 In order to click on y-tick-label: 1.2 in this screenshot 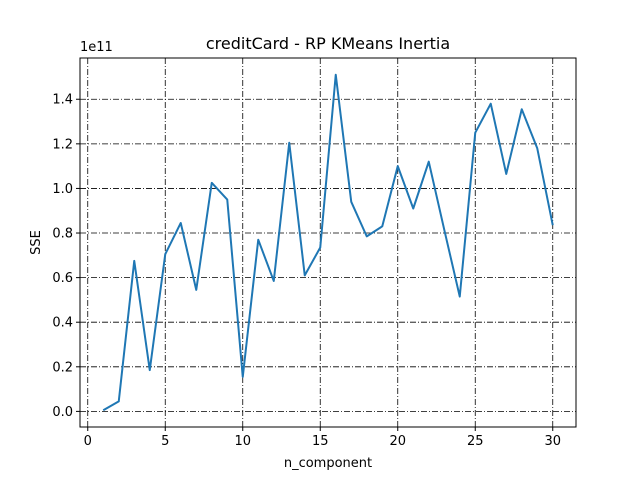, I will do `click(62, 144)`.